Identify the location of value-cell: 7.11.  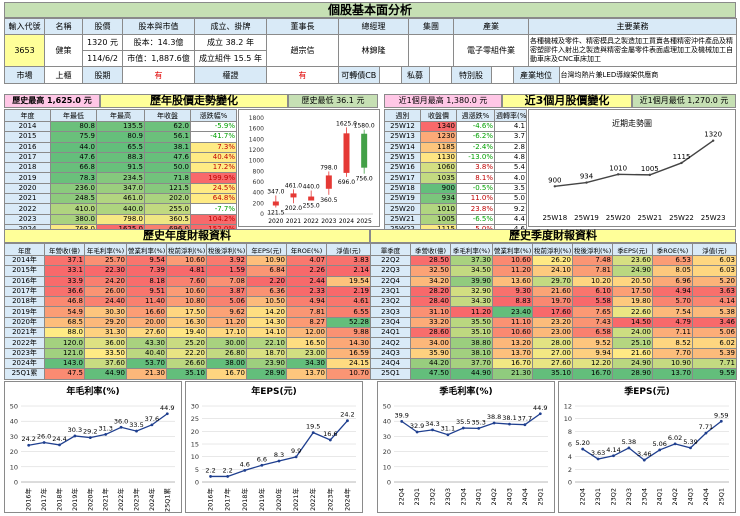
(672, 333).